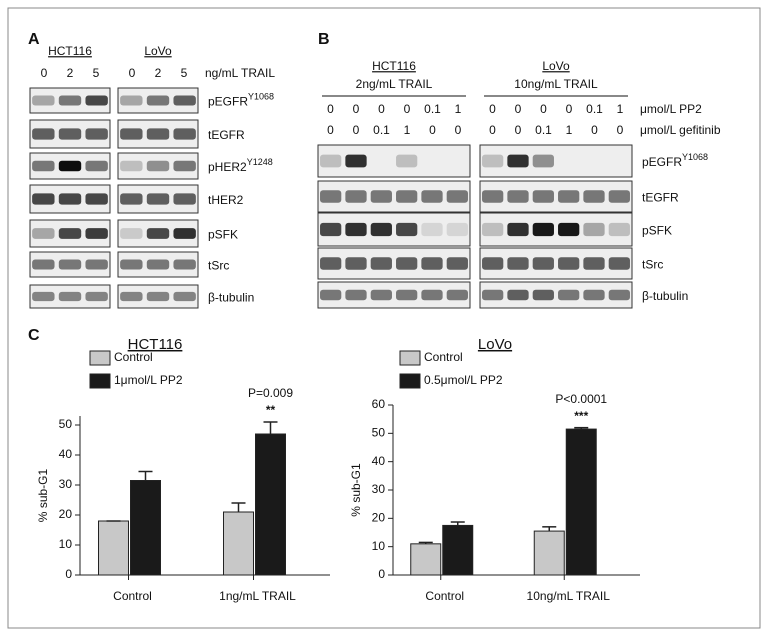 The image size is (768, 636). Describe the element at coordinates (261, 97) in the screenshot. I see `residue: Y1068` at that location.